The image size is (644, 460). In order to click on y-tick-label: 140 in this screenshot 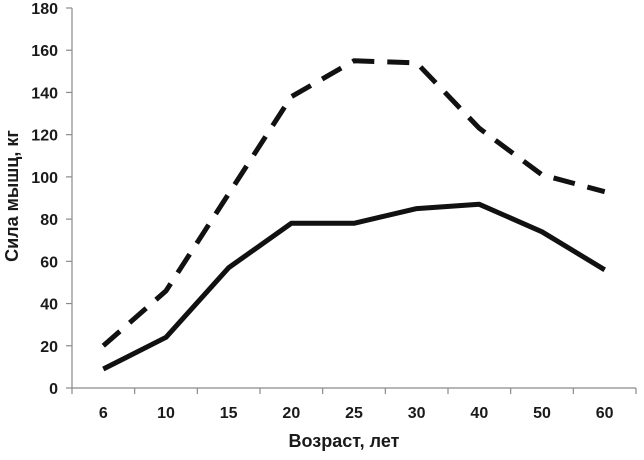, I will do `click(44, 93)`.